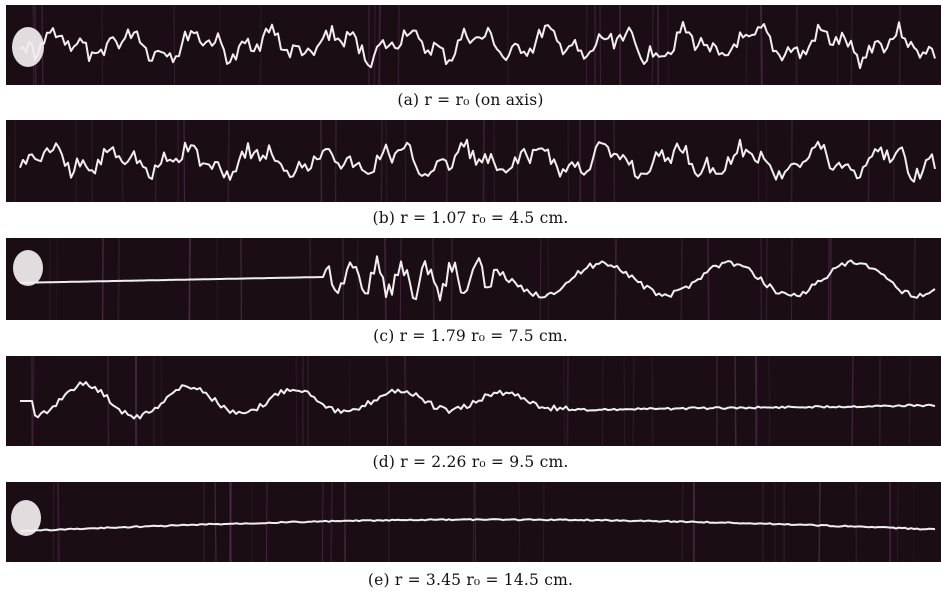  I want to click on oscillogram-panel-a, so click(473, 45).